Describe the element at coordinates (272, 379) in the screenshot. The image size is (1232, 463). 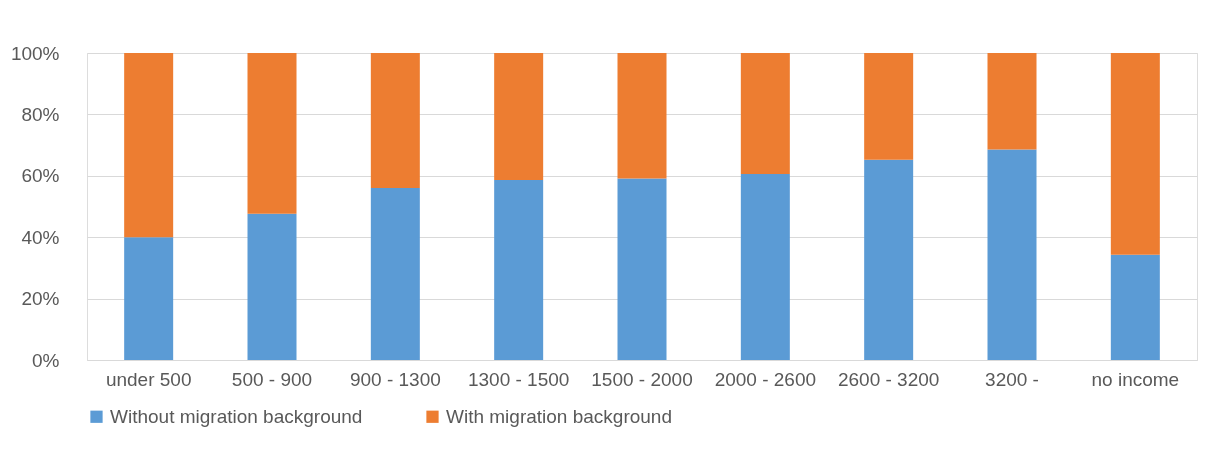
I see `x-tick-label: 500 - 900` at that location.